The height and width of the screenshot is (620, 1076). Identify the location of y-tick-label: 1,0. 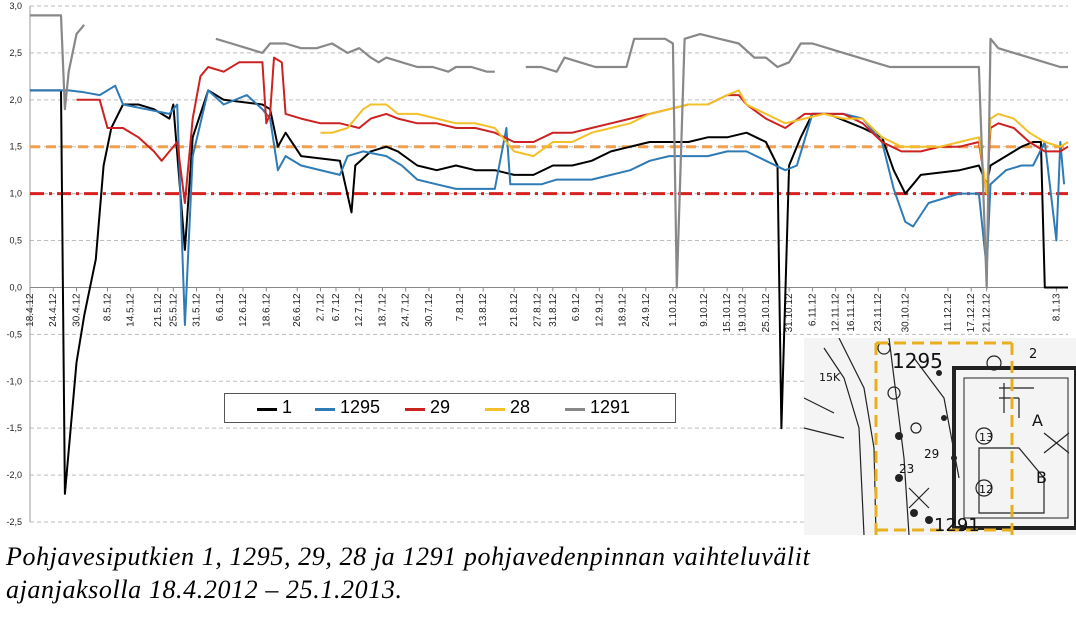
(15, 194).